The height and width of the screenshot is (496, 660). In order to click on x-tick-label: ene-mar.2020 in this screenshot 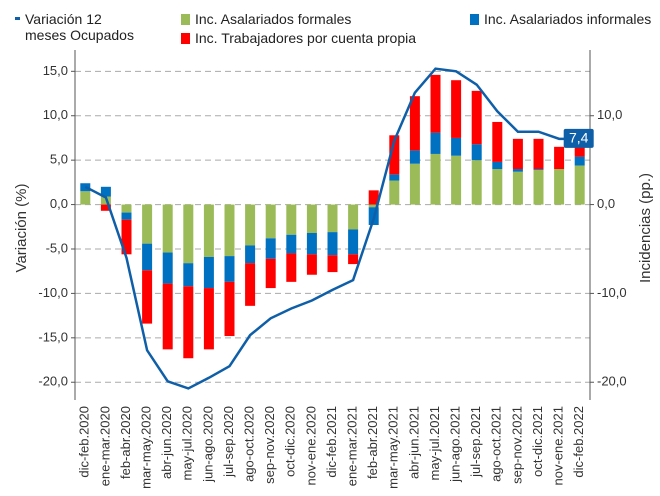, I will do `click(104, 446)`.